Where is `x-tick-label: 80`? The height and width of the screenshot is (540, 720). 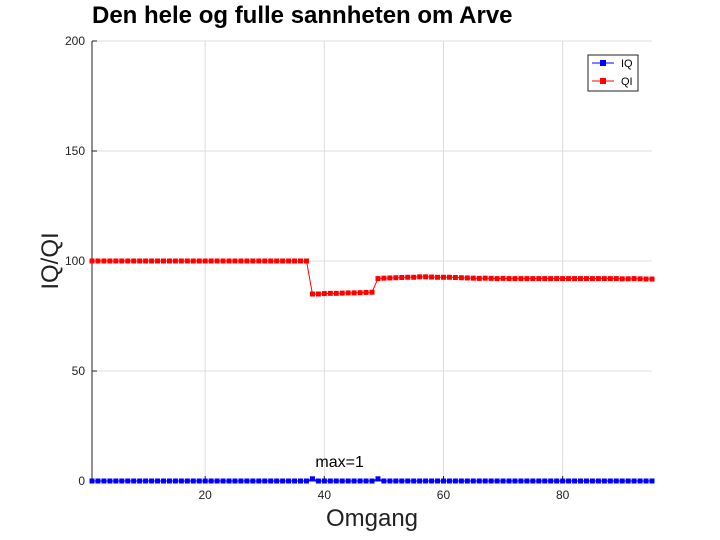
x-tick-label: 80 is located at coordinates (563, 495).